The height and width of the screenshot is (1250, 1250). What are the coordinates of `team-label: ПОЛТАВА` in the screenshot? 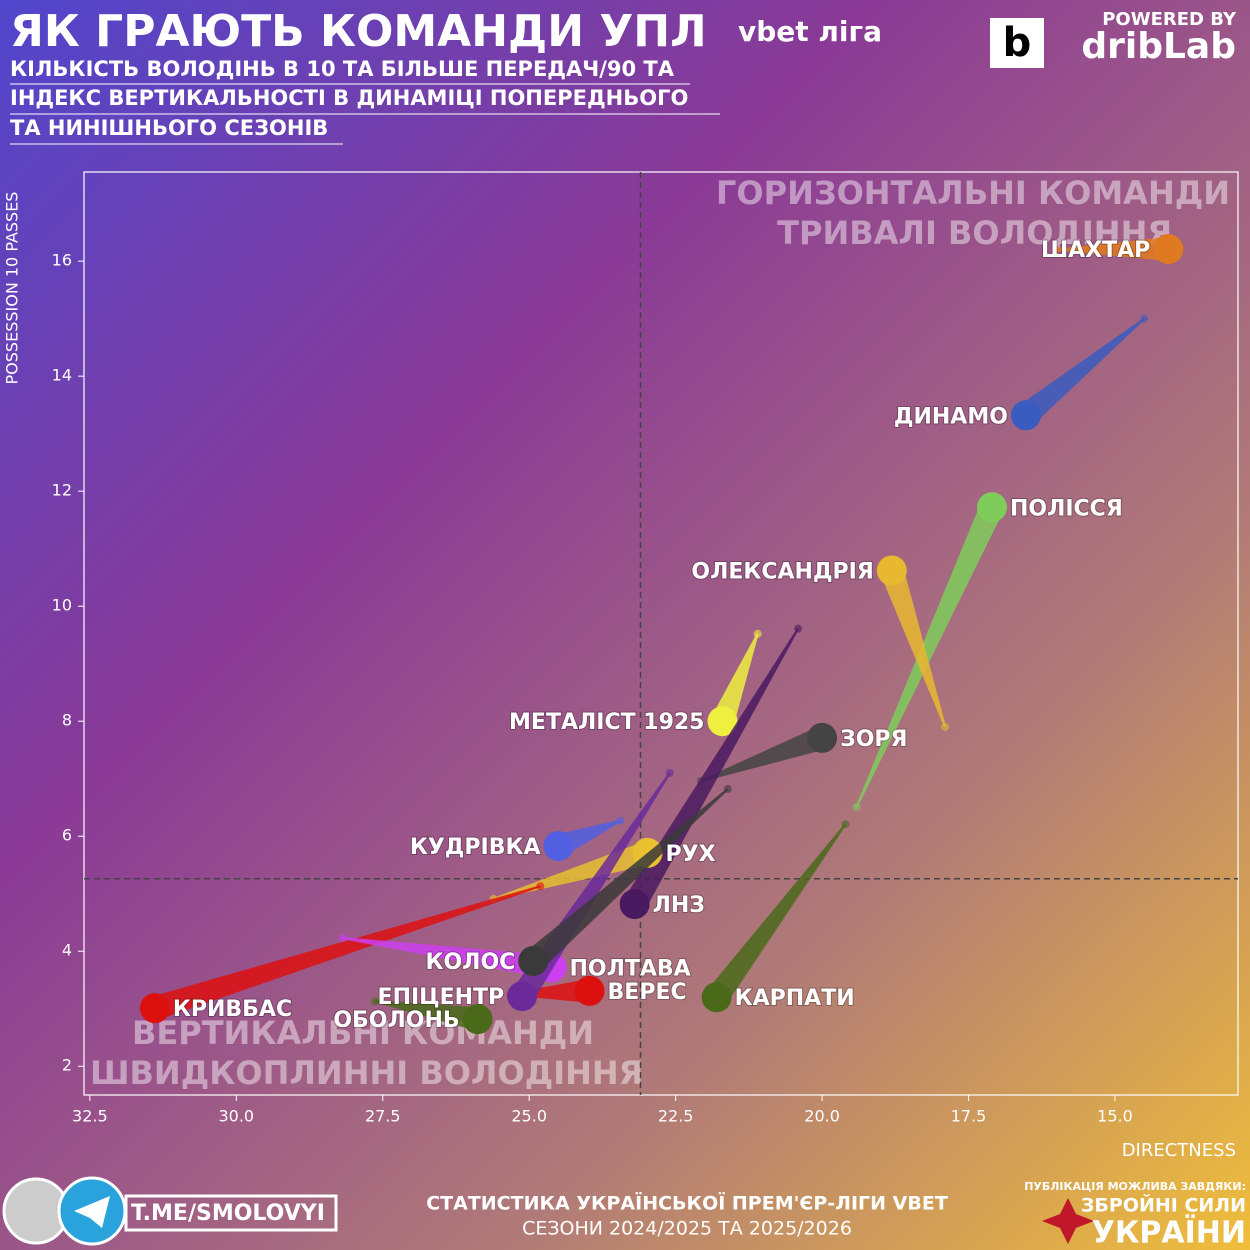 It's located at (629, 968).